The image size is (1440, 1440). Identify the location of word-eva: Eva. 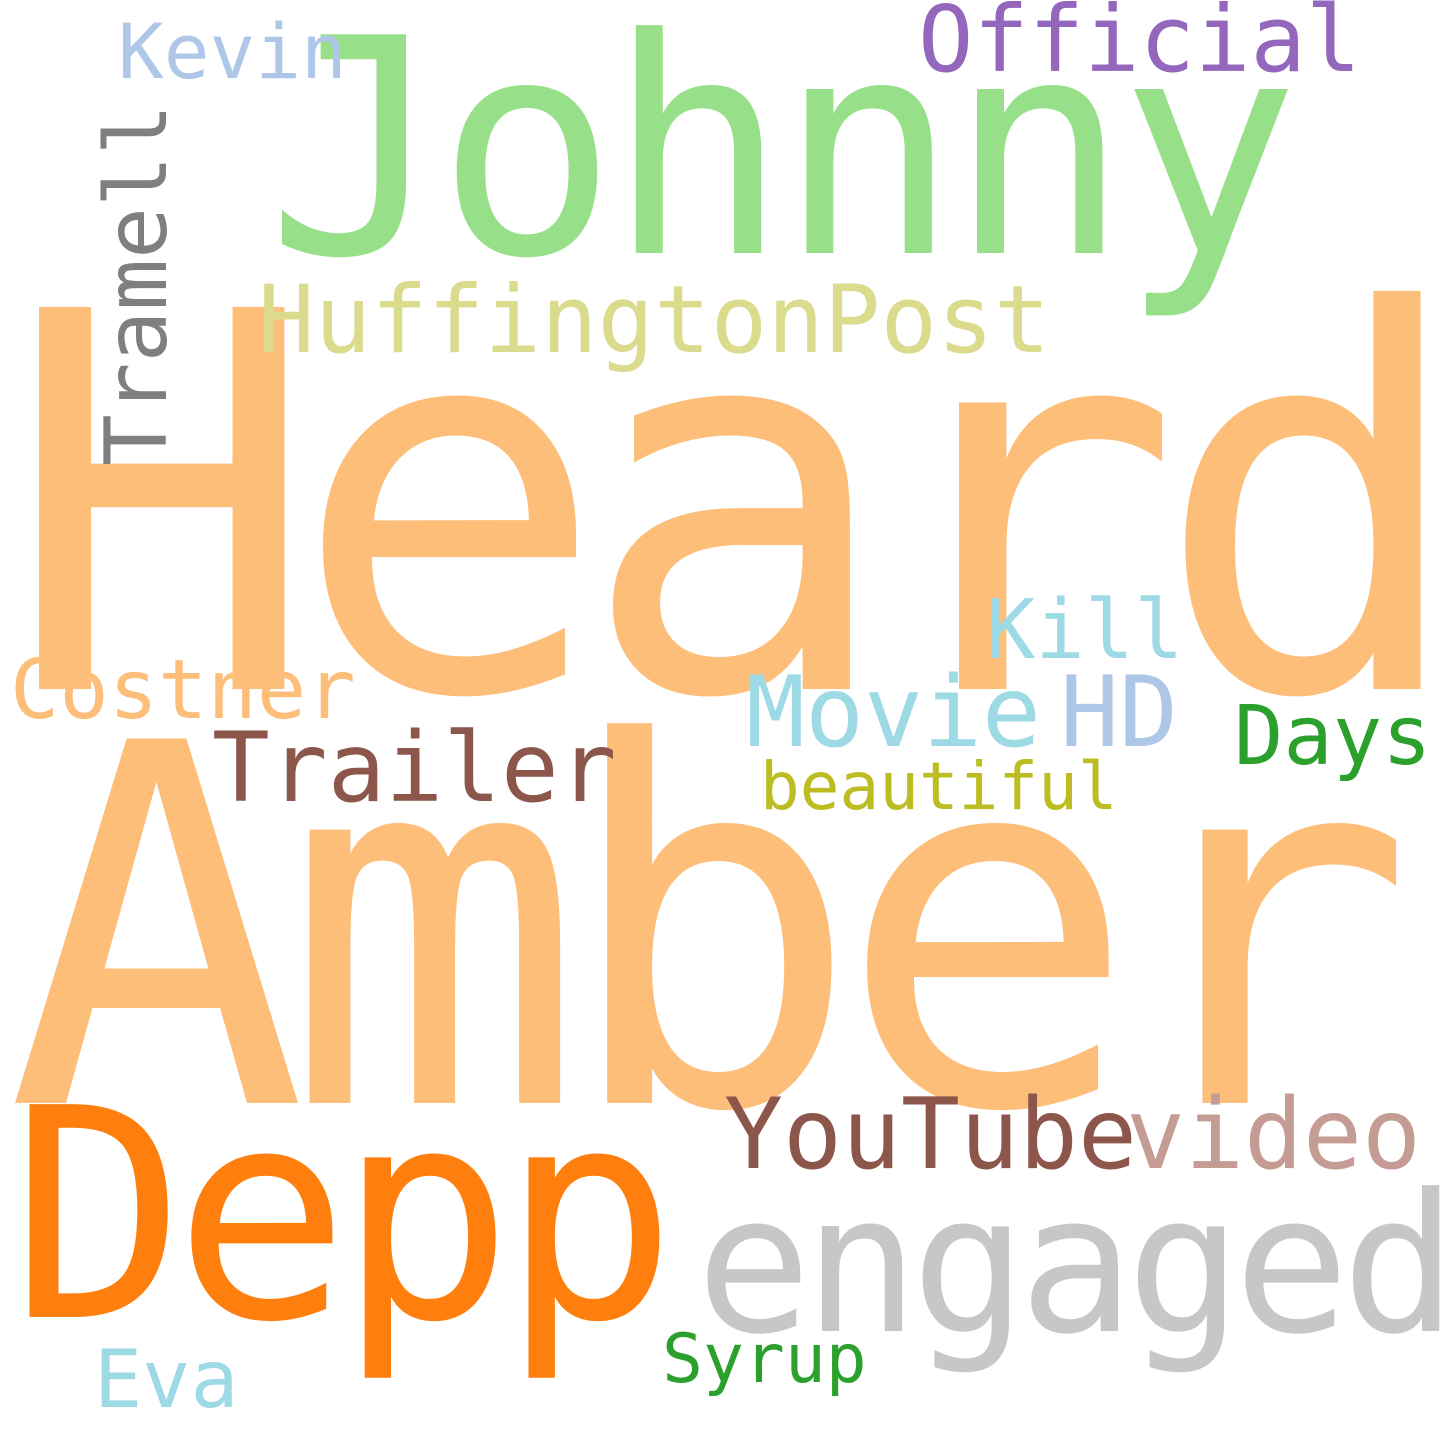
(166, 1379).